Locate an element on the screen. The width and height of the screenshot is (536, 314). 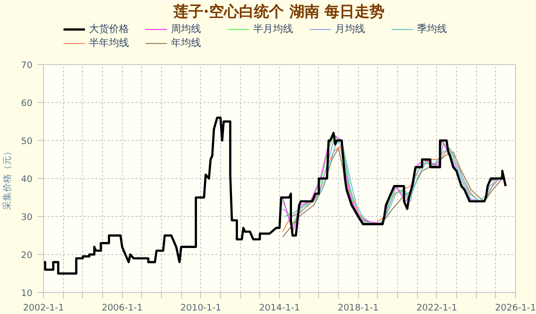
x-tick-label: 2014-1-1 is located at coordinates (279, 309).